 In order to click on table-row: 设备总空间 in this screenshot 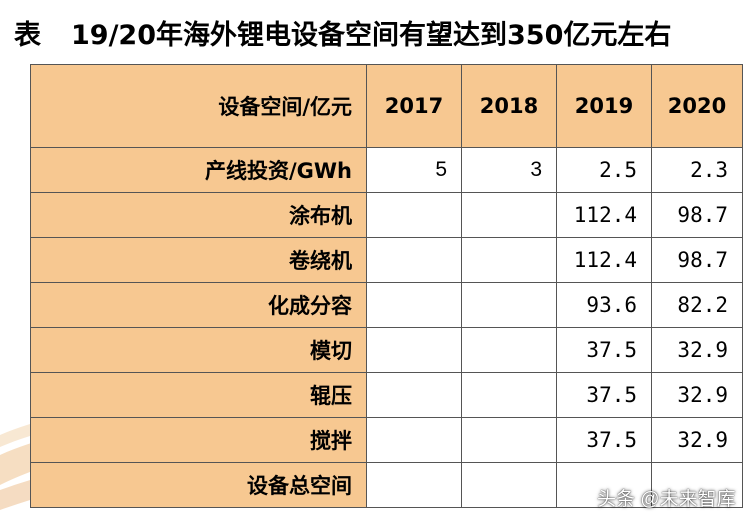, I will do `click(386, 485)`.